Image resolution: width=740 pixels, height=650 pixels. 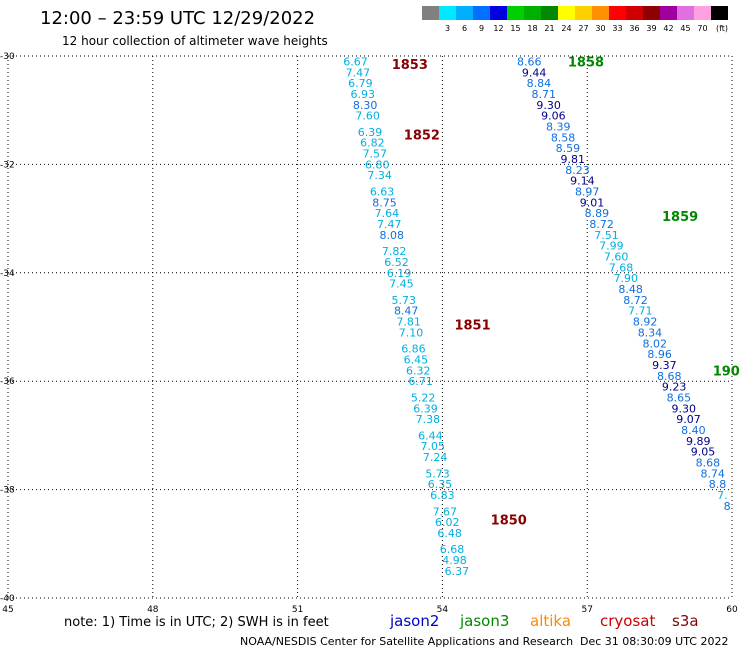 I want to click on wave-height-label: 7.64, so click(x=387, y=213).